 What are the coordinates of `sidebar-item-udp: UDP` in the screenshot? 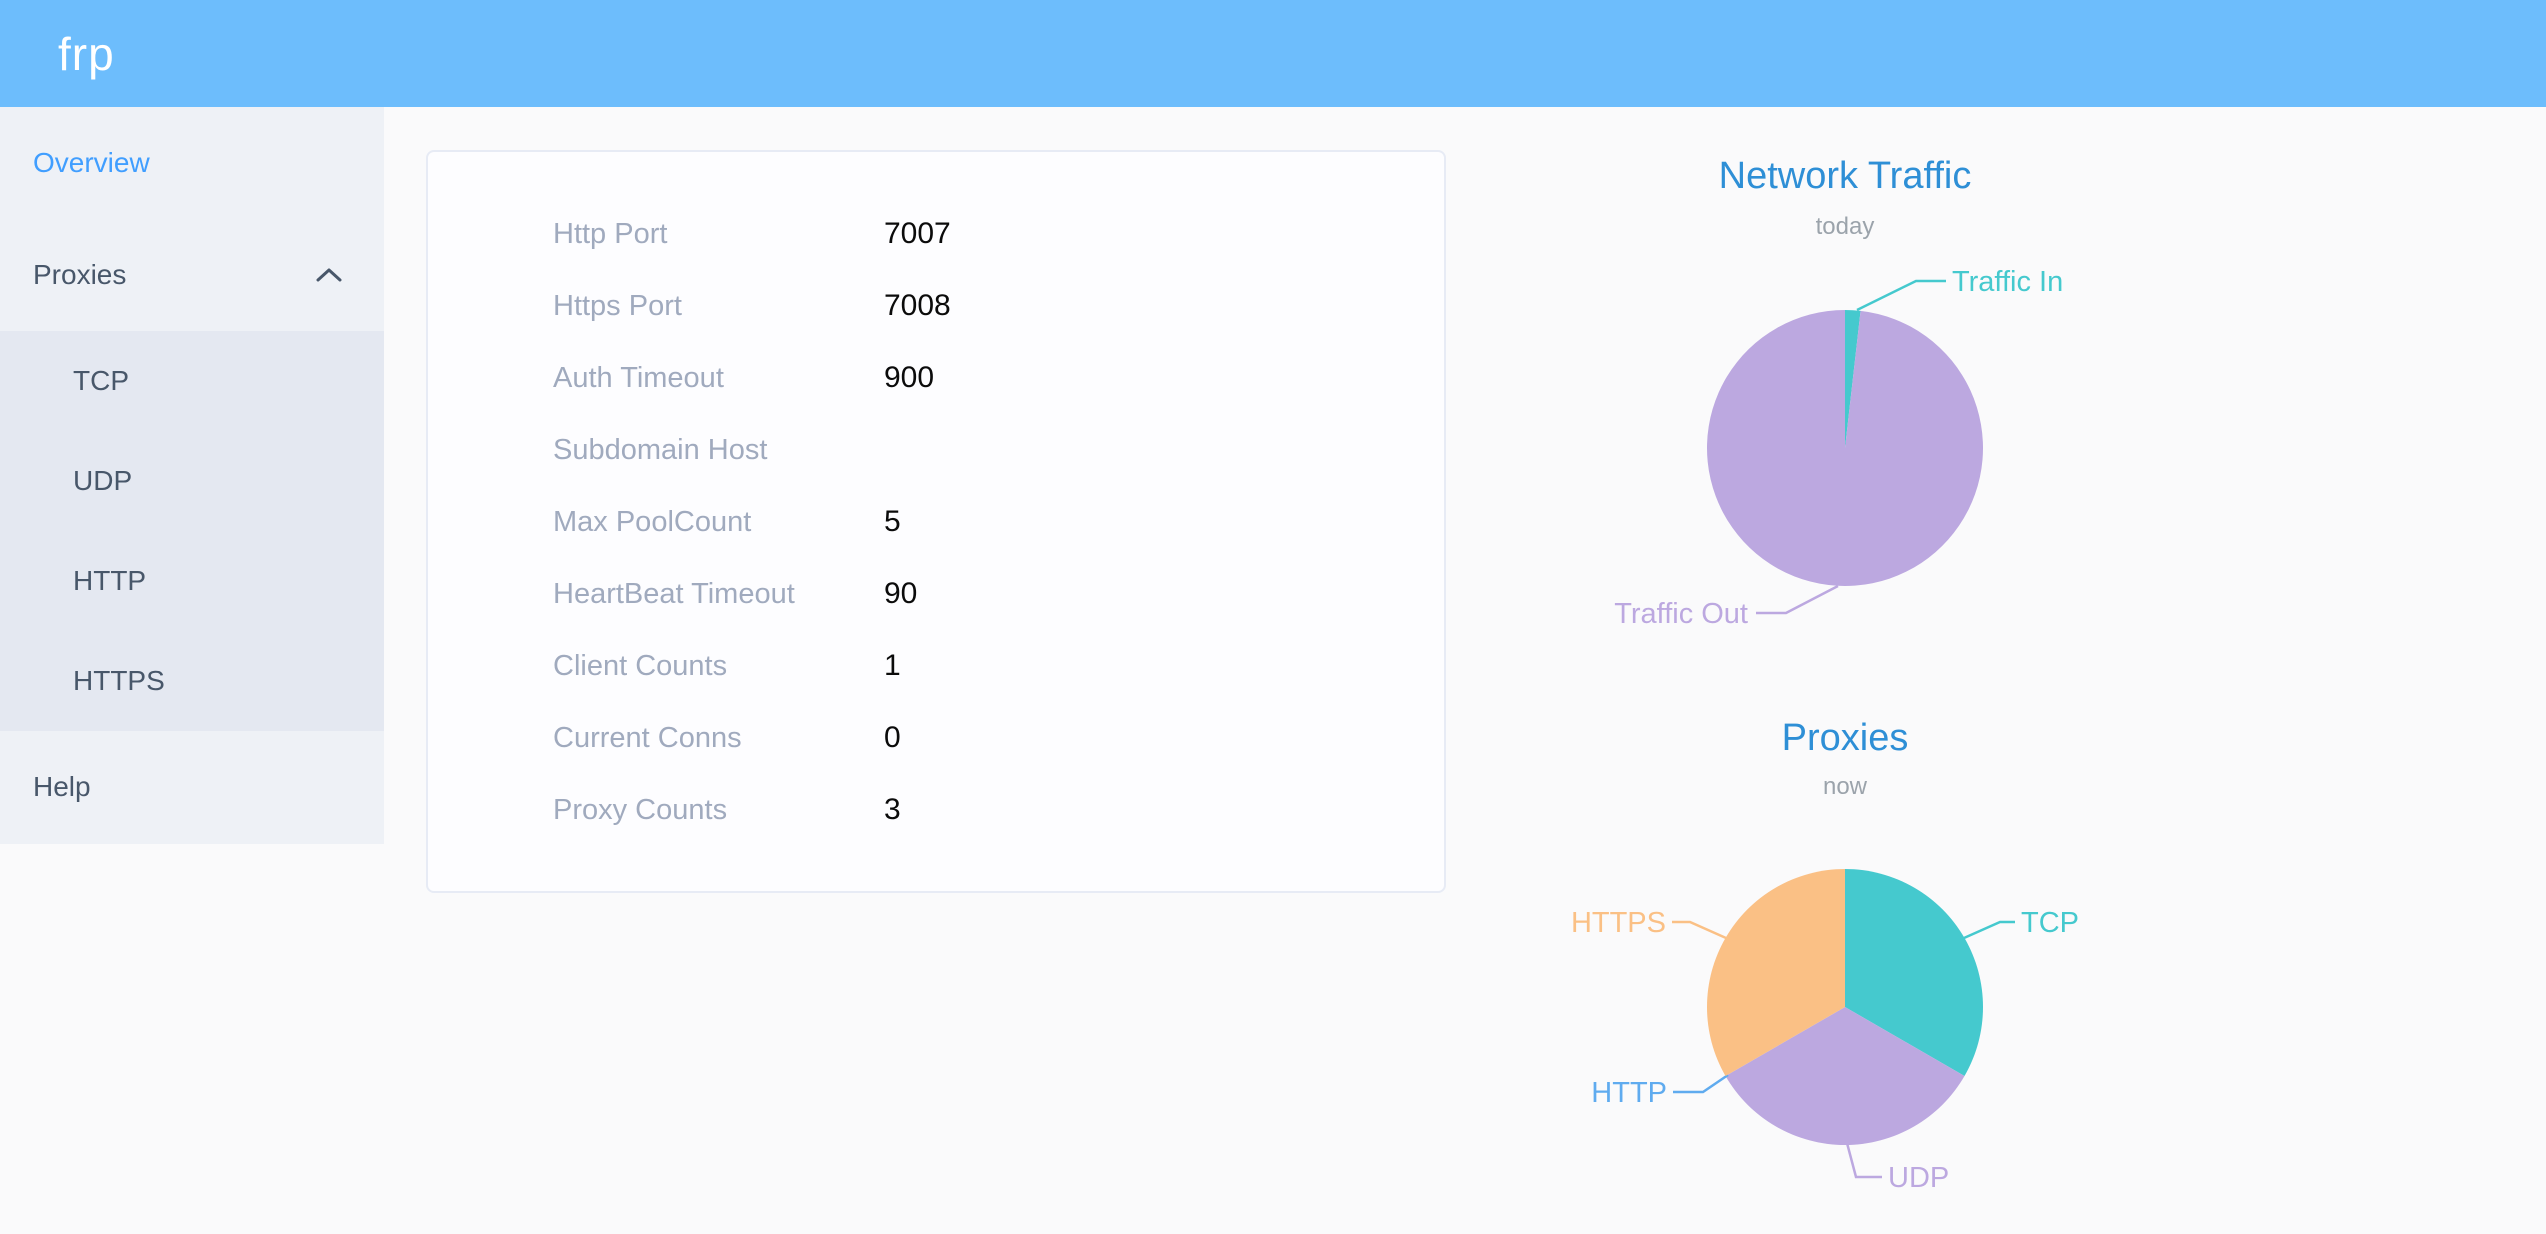 It's located at (192, 481).